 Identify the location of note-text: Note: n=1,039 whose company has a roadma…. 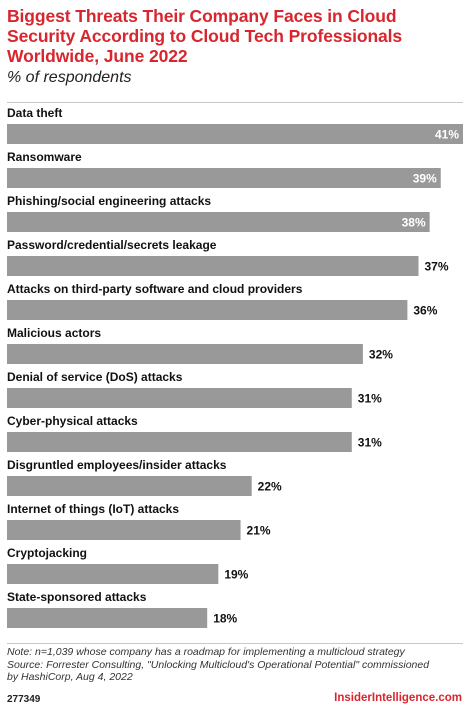
(206, 652).